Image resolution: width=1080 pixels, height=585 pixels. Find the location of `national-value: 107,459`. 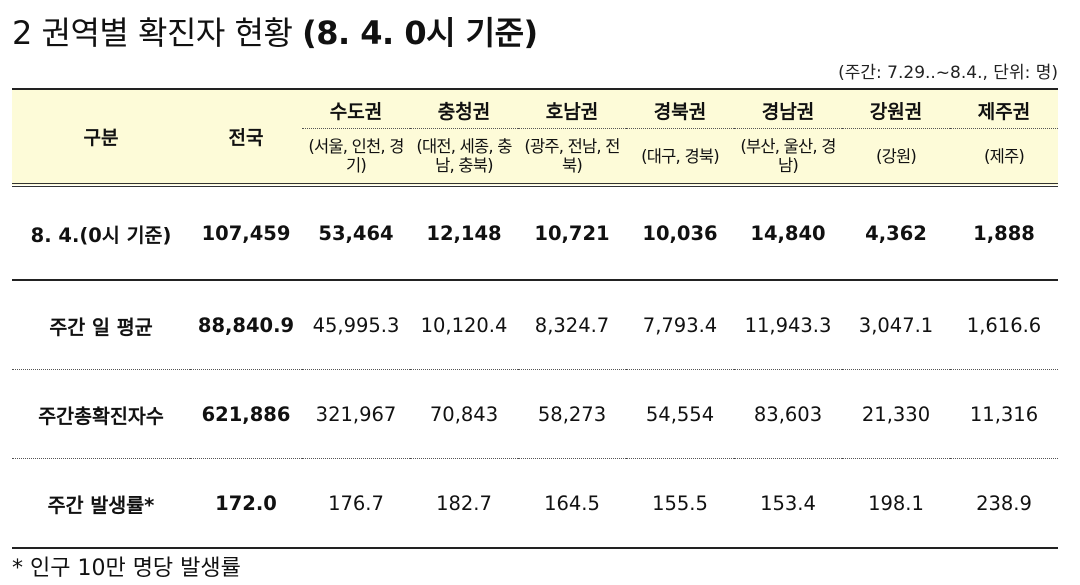

national-value: 107,459 is located at coordinates (246, 233).